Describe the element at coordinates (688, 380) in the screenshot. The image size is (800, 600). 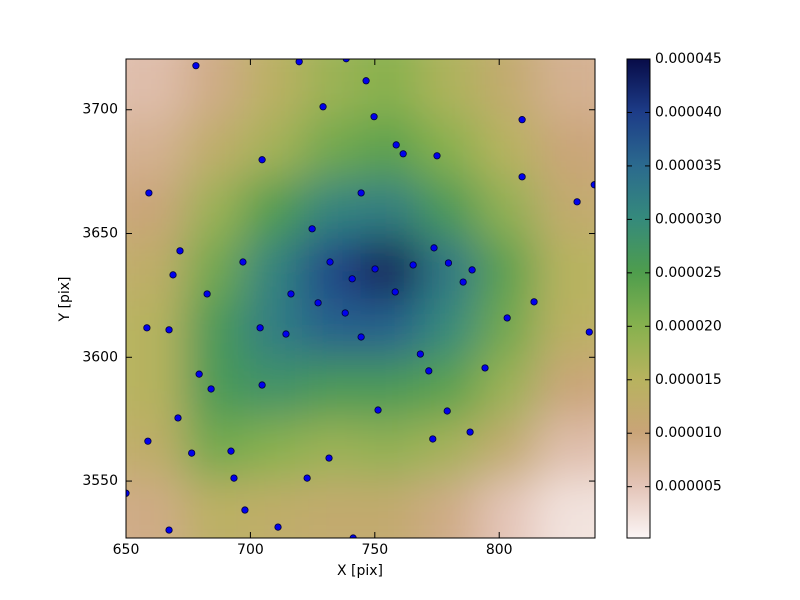
I see `colorbar-tick-label: 0.000015` at that location.